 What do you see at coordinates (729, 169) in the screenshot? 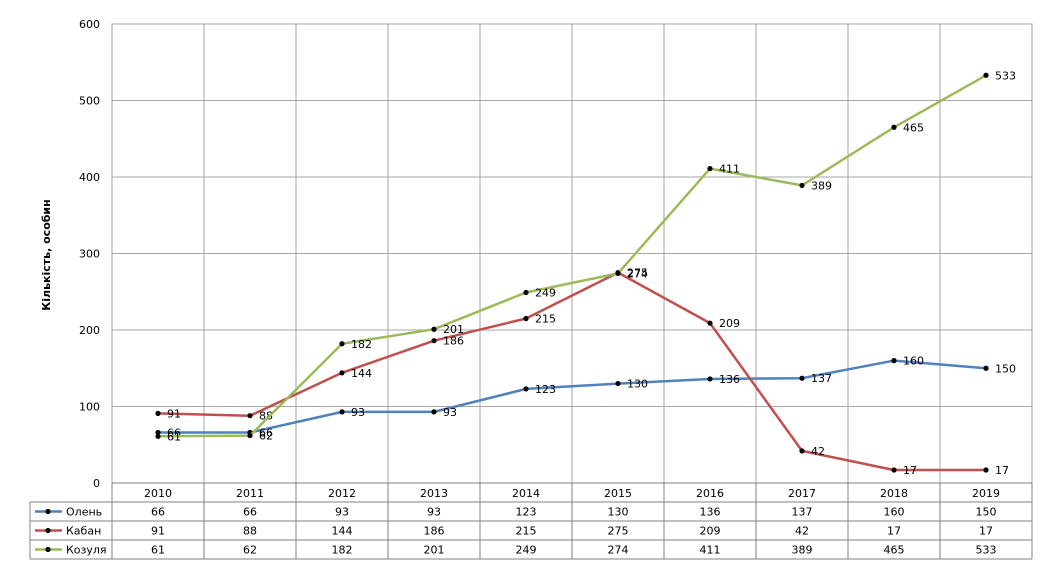
I see `data-label: 411` at bounding box center [729, 169].